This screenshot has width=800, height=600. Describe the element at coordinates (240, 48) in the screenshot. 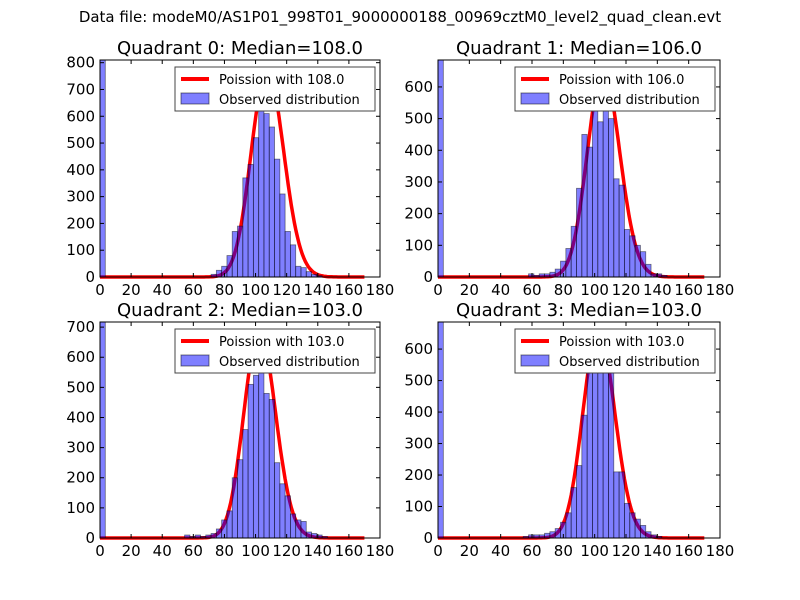

I see `subplot-title: Quadrant 0: Median=108.0` at that location.